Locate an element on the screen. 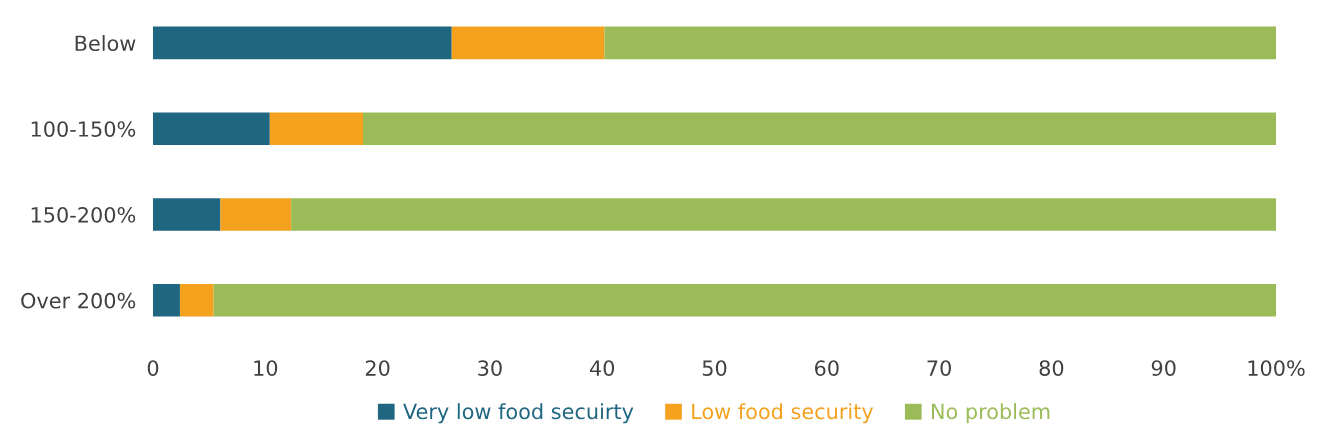 The image size is (1317, 440). y-tick-label: Over 200% is located at coordinates (78, 300).